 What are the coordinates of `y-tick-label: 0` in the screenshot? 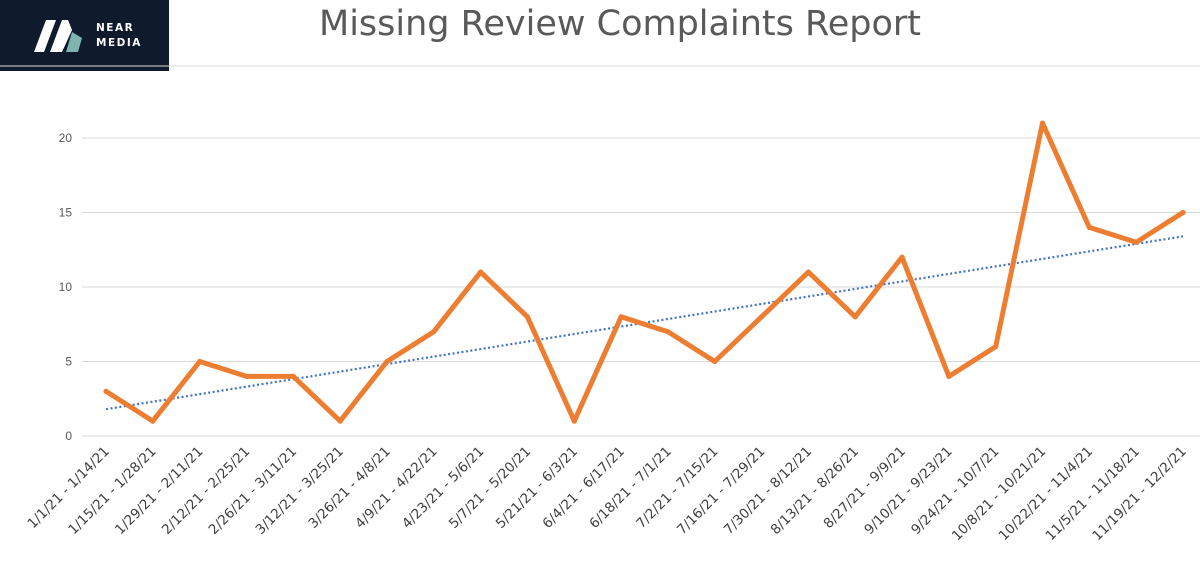 It's located at (68, 436).